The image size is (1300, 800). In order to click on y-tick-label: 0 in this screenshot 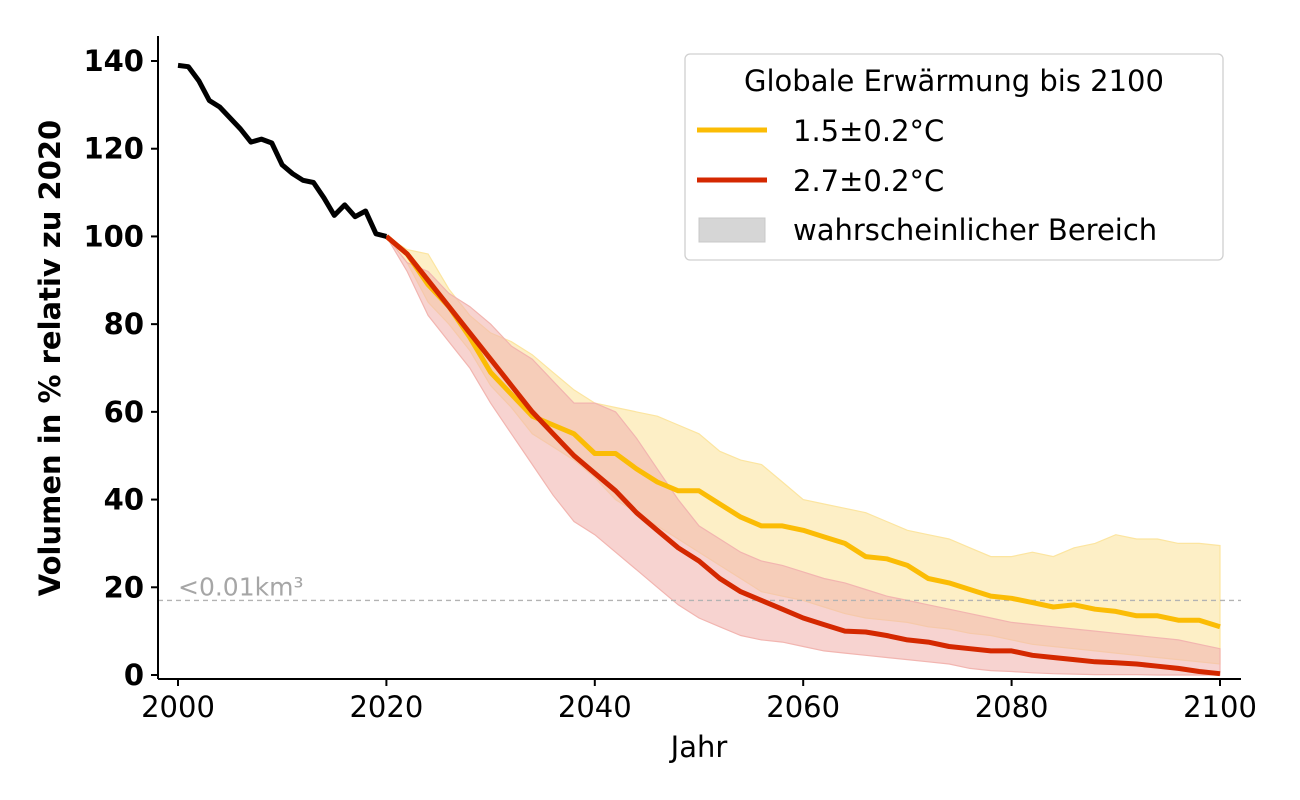, I will do `click(134, 675)`.